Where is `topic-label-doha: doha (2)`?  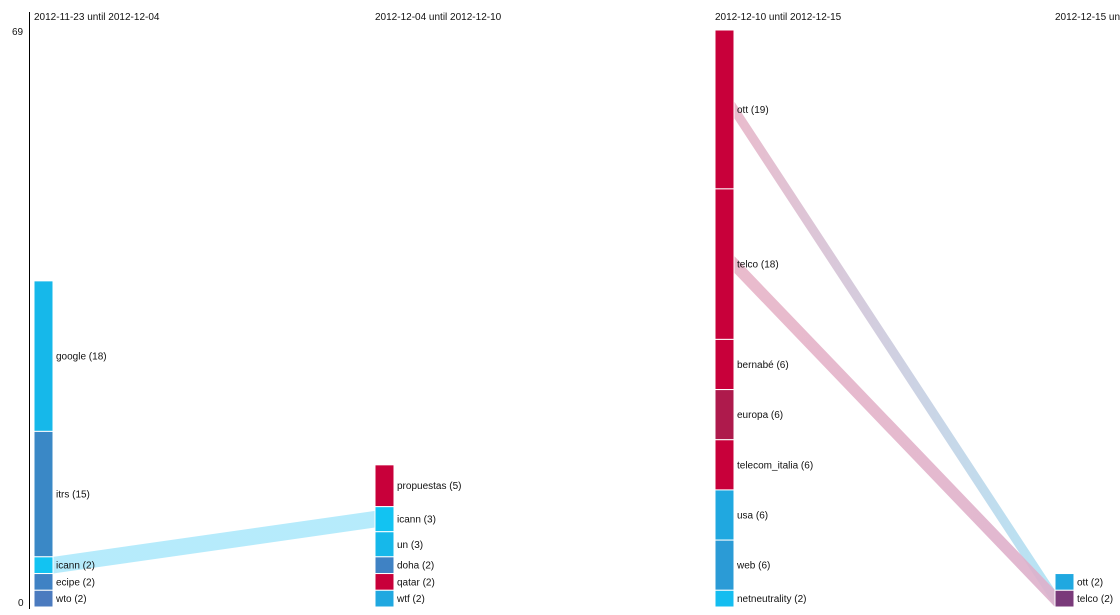 topic-label-doha: doha (2) is located at coordinates (415, 566).